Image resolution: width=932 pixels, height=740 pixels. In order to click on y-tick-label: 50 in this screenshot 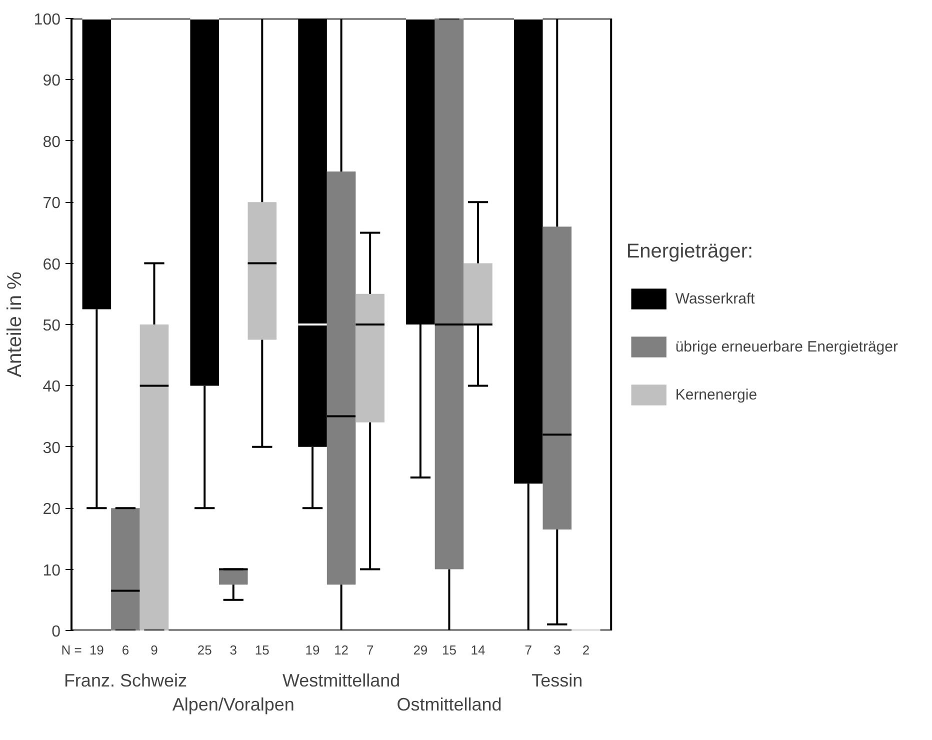, I will do `click(51, 326)`.